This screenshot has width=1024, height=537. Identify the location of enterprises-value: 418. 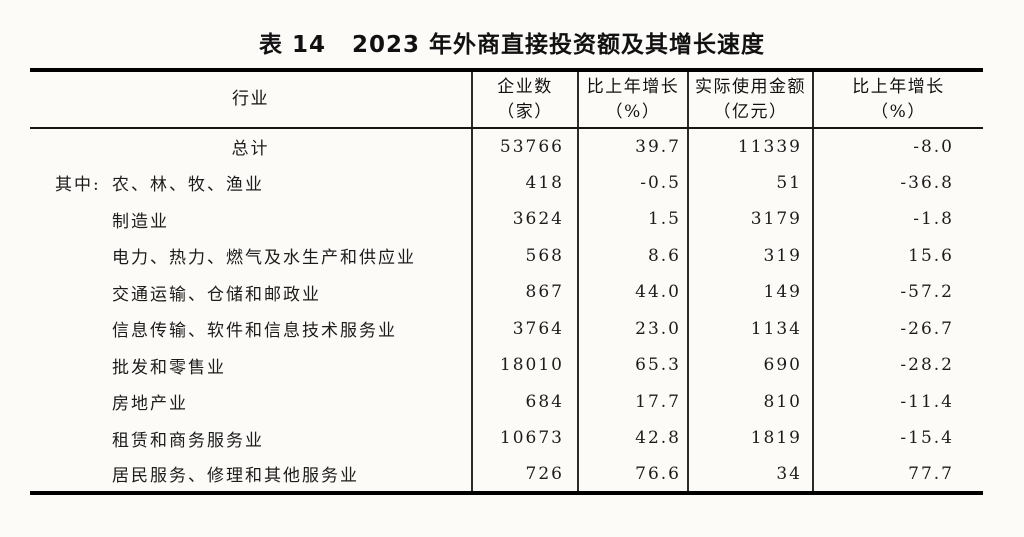
(524, 182).